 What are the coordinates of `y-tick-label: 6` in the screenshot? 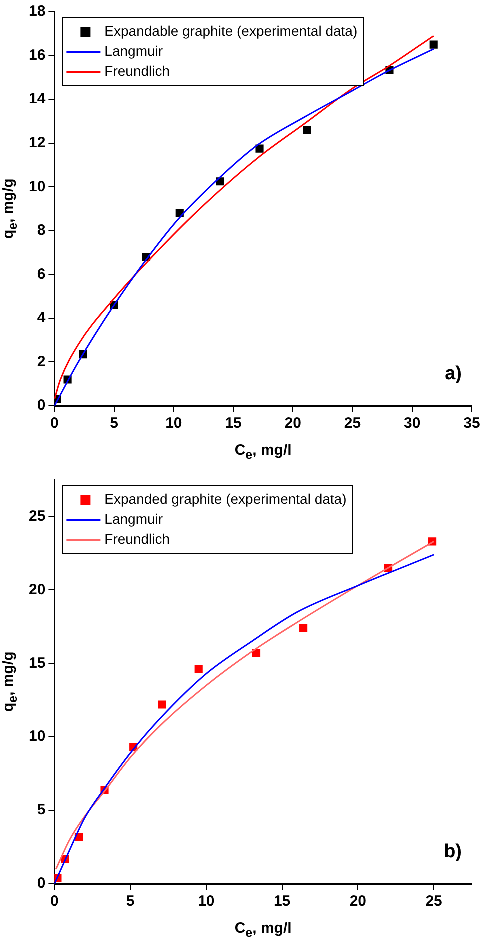 It's located at (41, 274).